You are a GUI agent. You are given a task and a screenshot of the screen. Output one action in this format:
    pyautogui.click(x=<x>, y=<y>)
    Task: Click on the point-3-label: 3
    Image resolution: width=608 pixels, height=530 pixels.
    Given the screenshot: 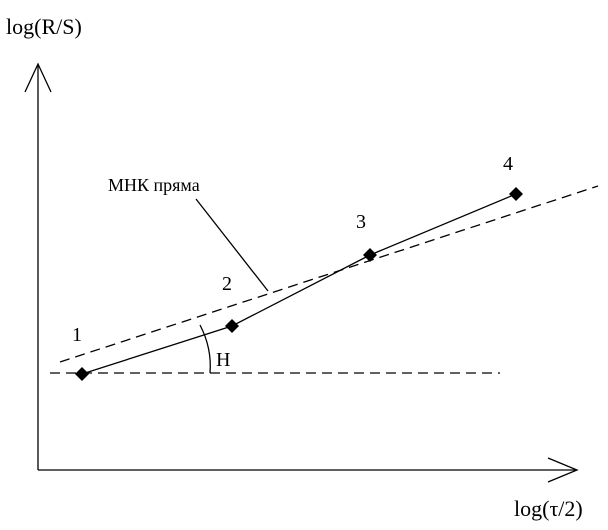 What is the action you would take?
    pyautogui.click(x=361, y=222)
    